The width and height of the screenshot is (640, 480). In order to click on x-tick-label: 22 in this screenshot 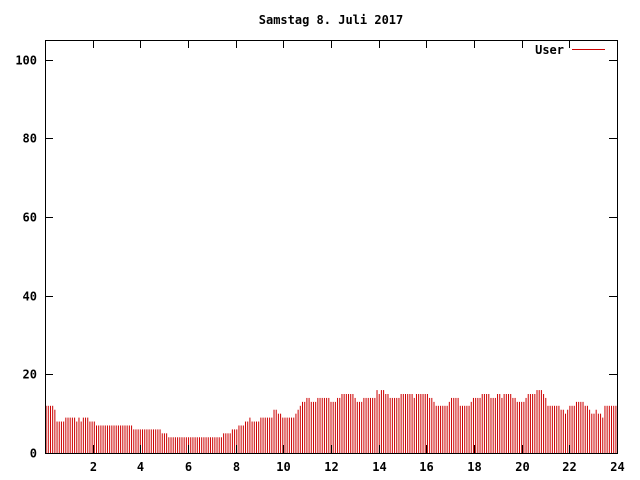, I will do `click(569, 467)`.